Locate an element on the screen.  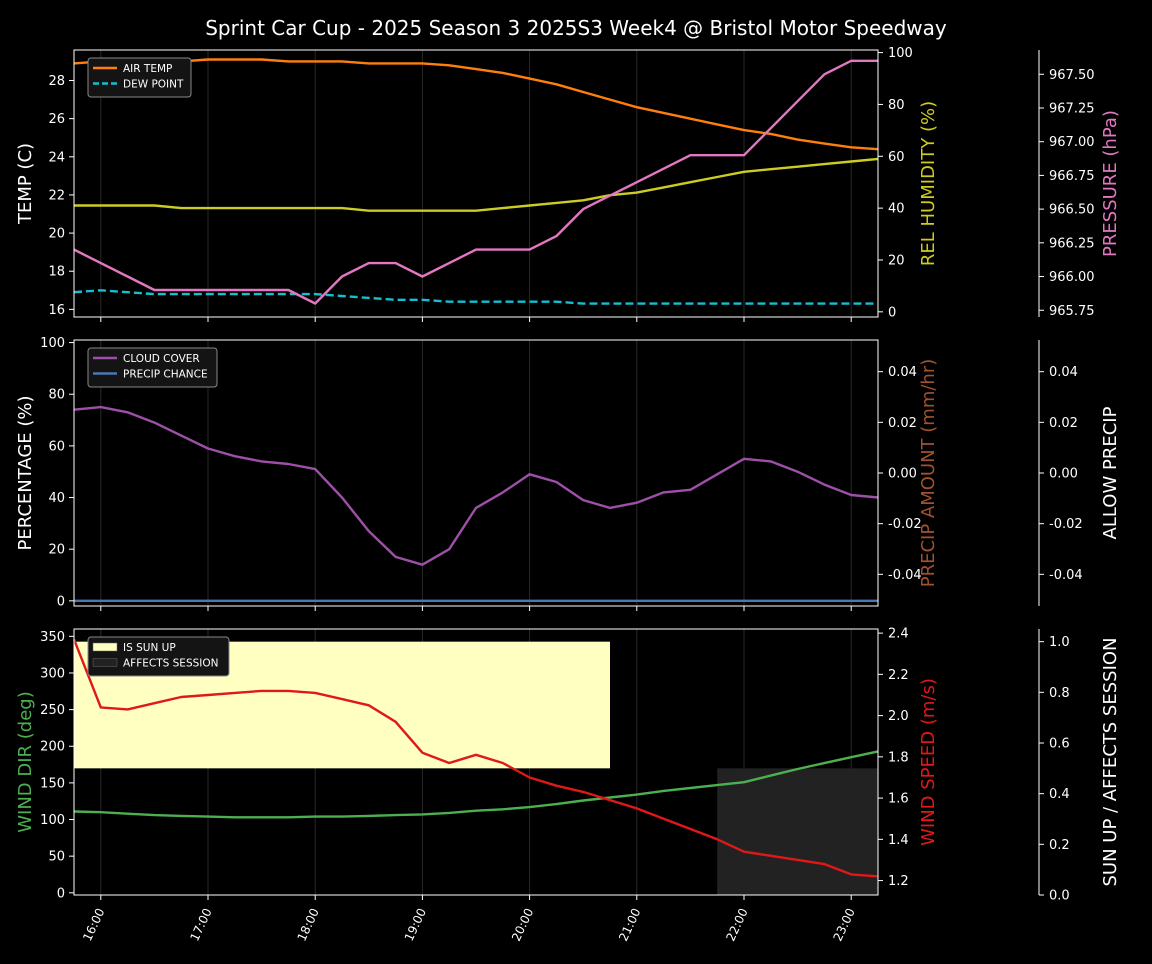
legend-label: CLOUD COVER is located at coordinates (161, 359).